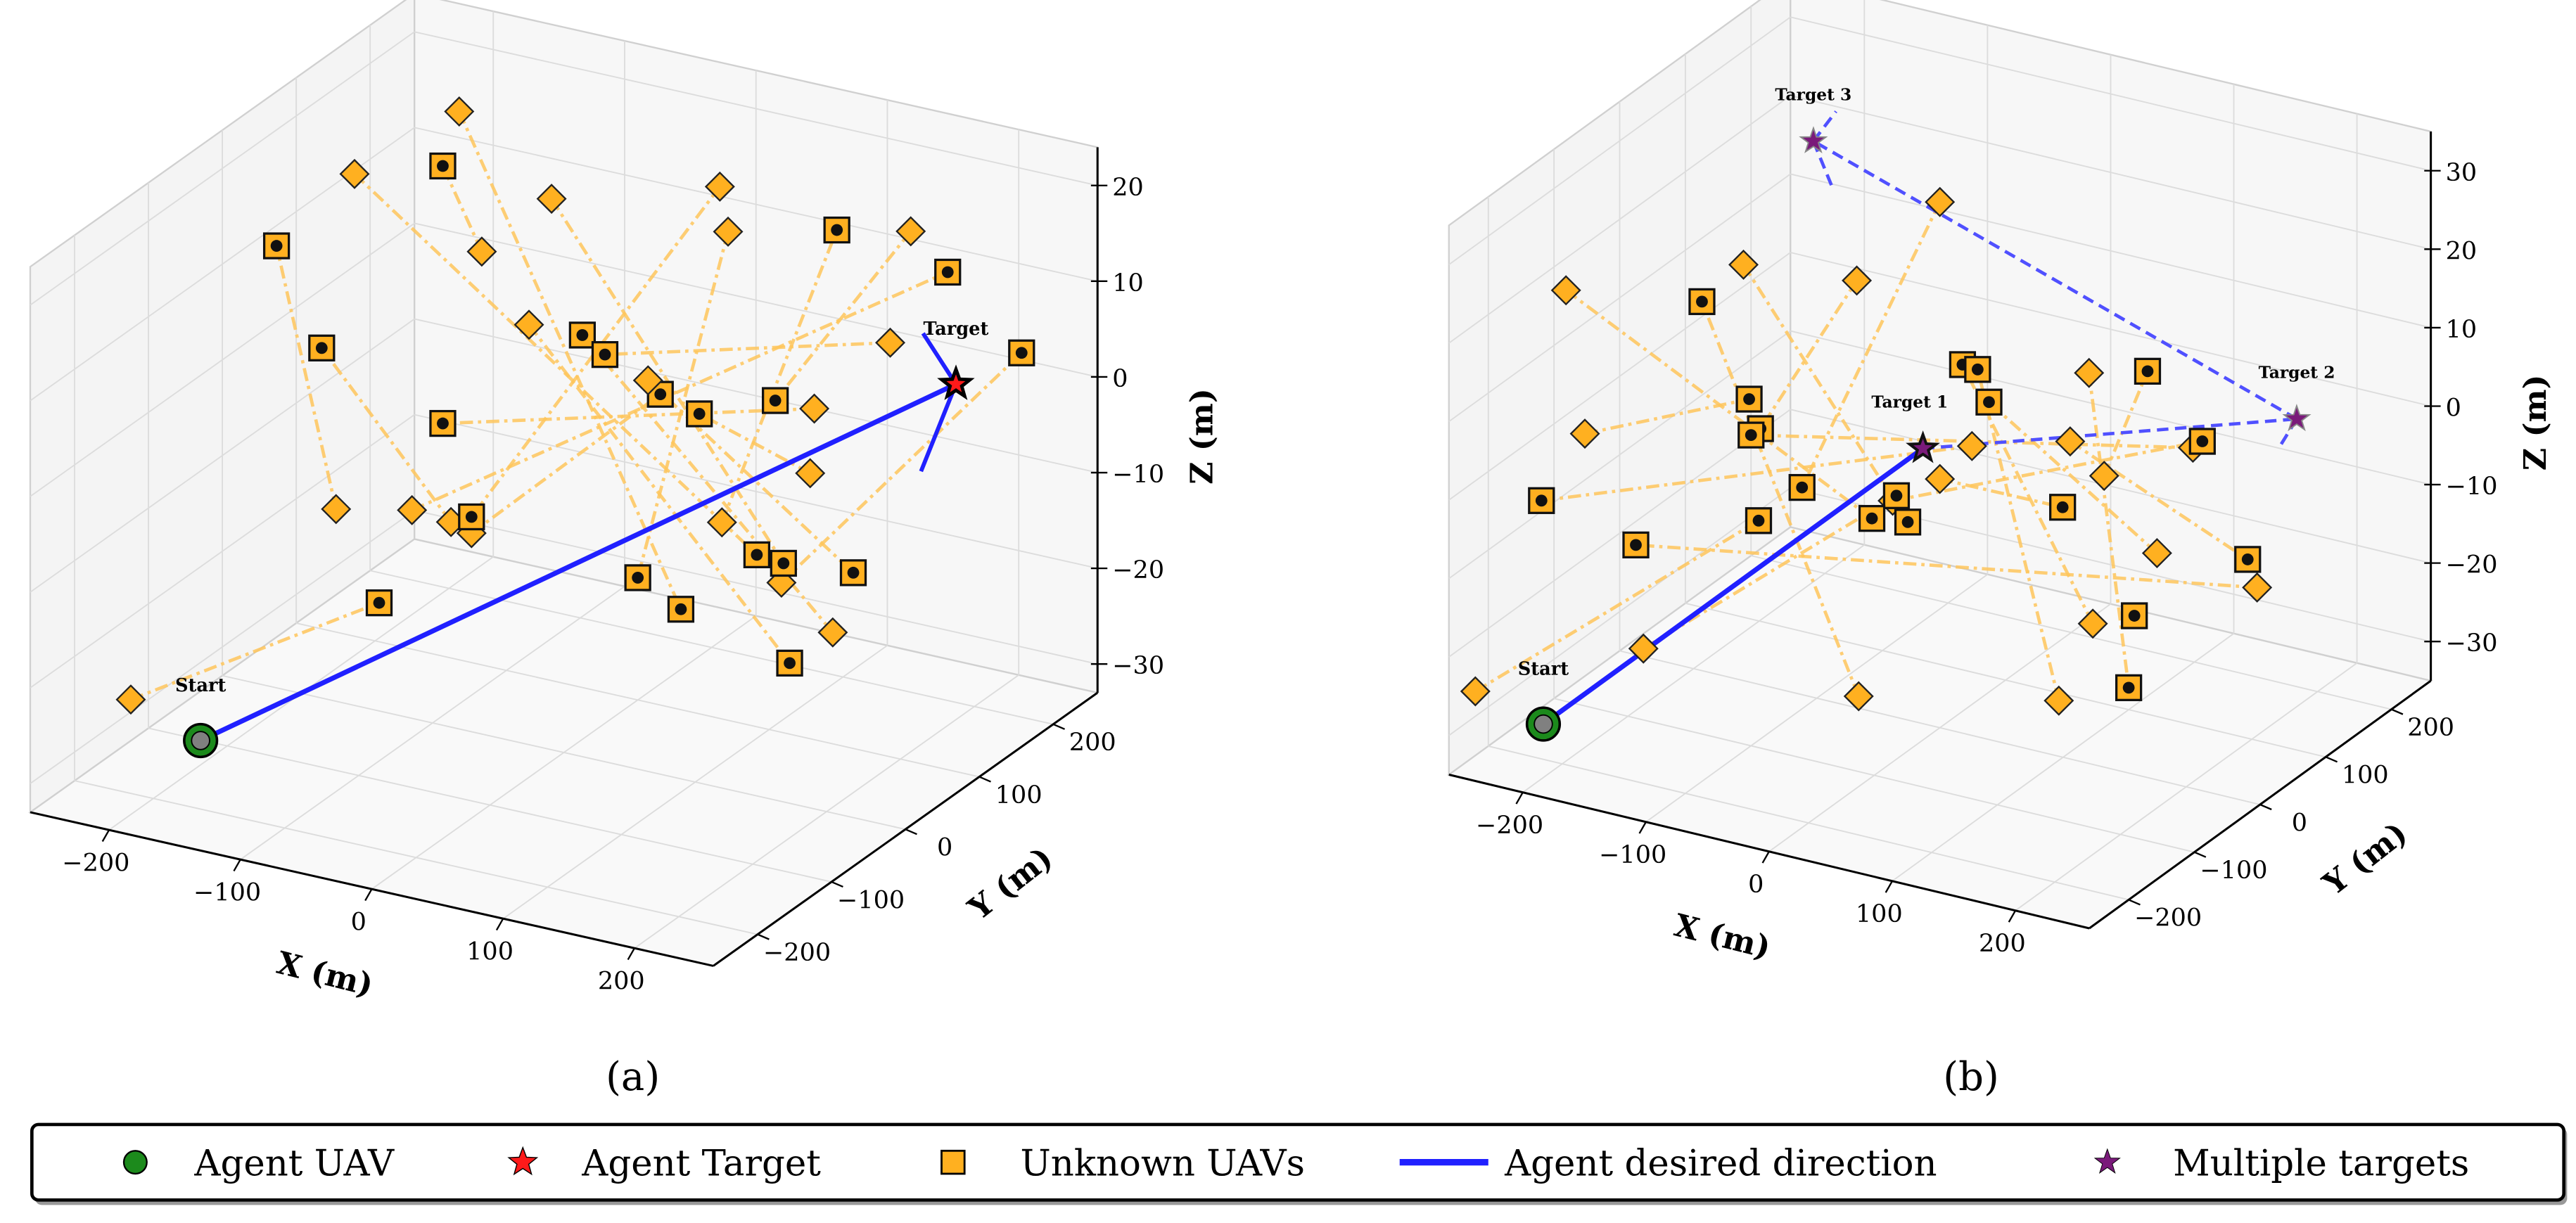  What do you see at coordinates (294, 1163) in the screenshot?
I see `legend-label-agent-uav: Agent UAV` at bounding box center [294, 1163].